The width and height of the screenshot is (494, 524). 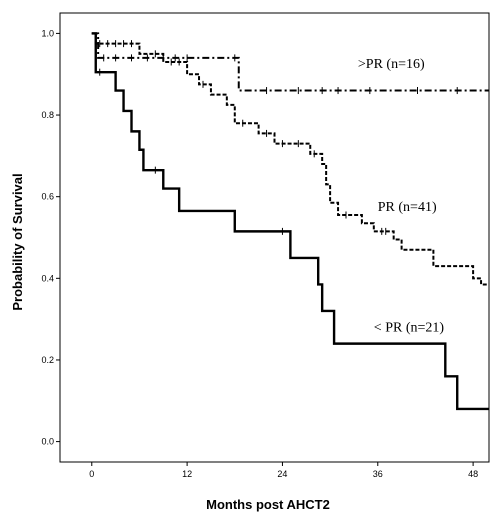 I want to click on y-tick-label: 1.0, so click(x=47, y=33).